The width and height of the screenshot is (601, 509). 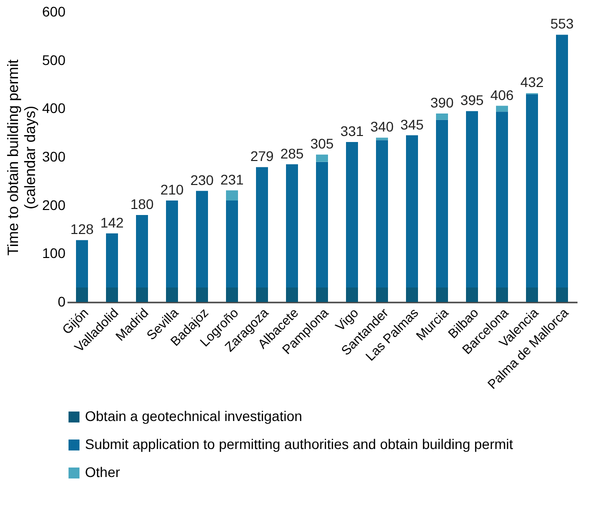 What do you see at coordinates (292, 153) in the screenshot?
I see `total-label: 285` at bounding box center [292, 153].